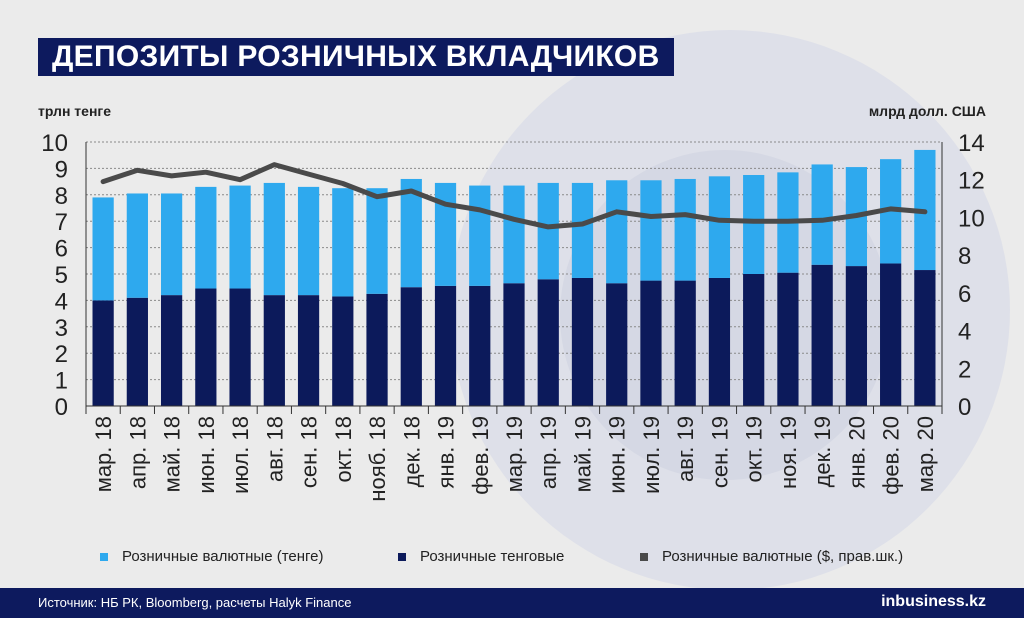 This screenshot has height=618, width=1024. I want to click on x-tick-label: сен. 18, so click(309, 452).